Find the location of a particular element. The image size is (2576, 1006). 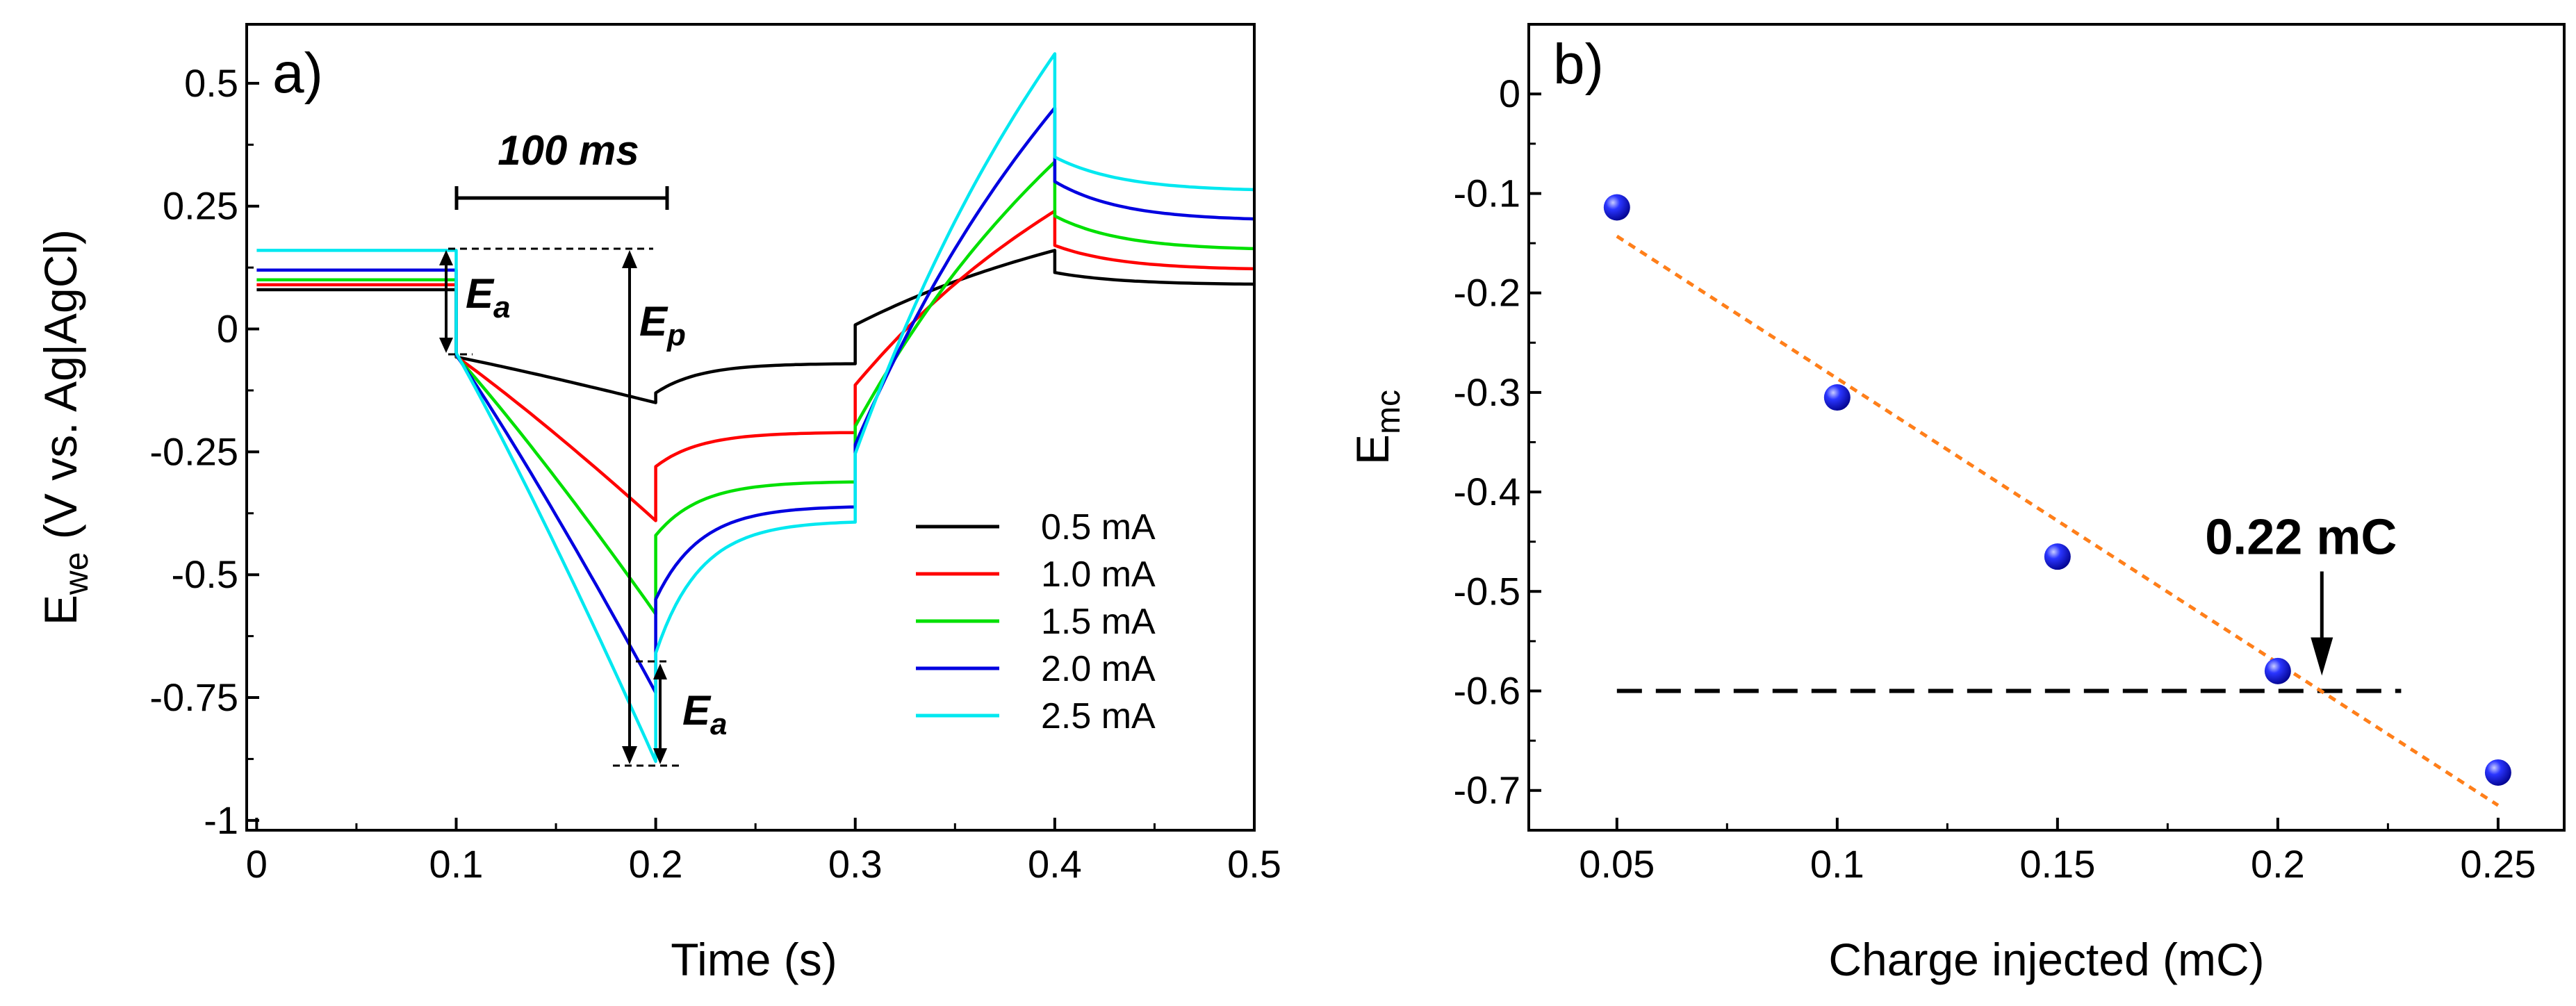

a-x-tick-label: 0.2 is located at coordinates (656, 864).